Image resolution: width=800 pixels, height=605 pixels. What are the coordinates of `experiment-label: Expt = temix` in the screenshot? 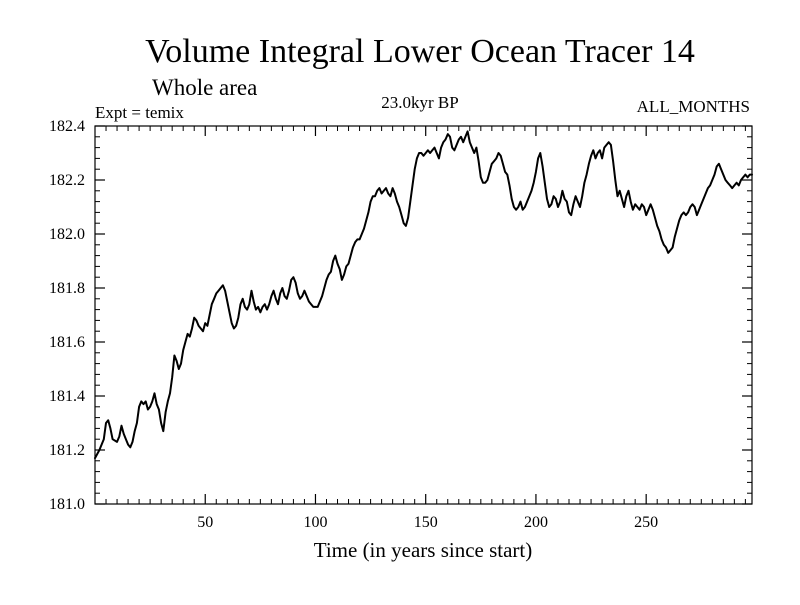 It's located at (139, 112).